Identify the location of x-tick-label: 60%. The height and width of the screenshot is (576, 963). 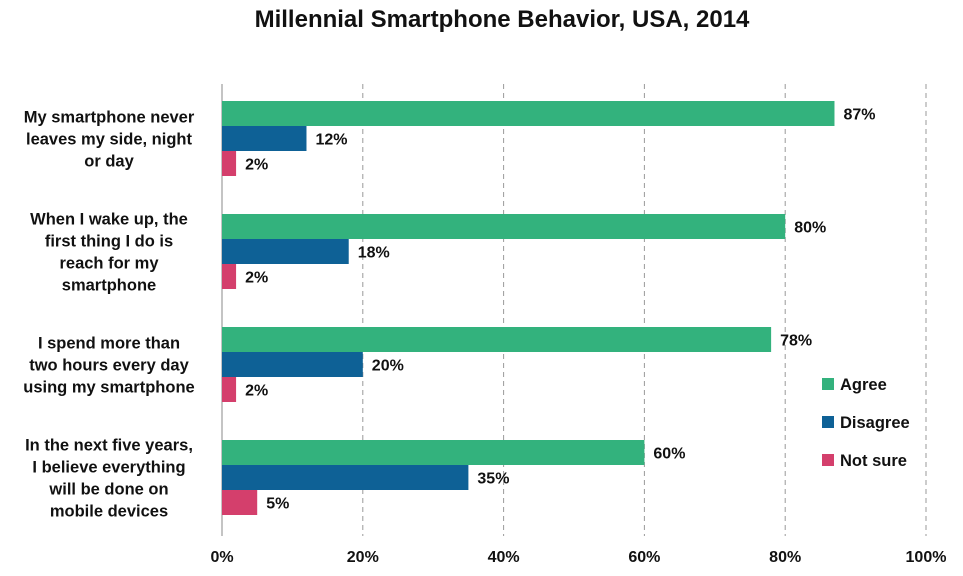
(644, 557).